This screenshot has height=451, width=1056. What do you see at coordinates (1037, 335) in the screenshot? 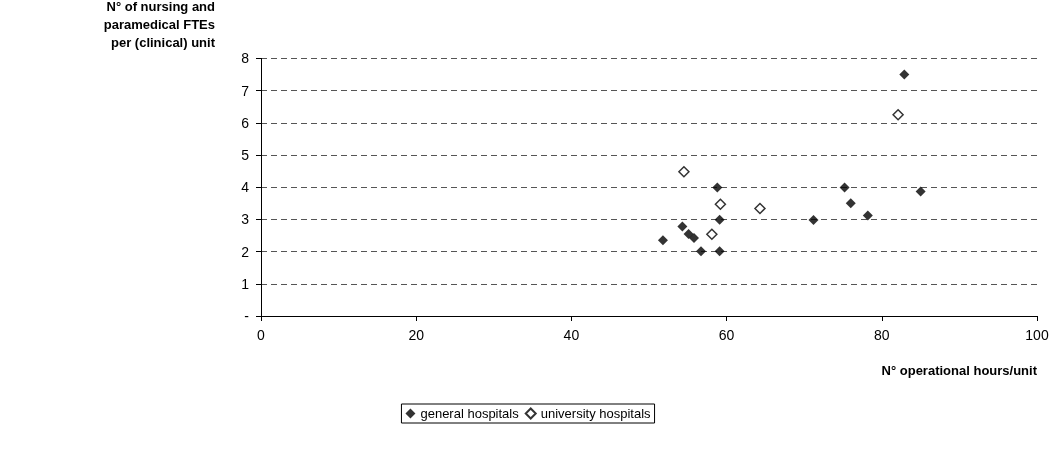
I see `x-tick-label: 100` at bounding box center [1037, 335].